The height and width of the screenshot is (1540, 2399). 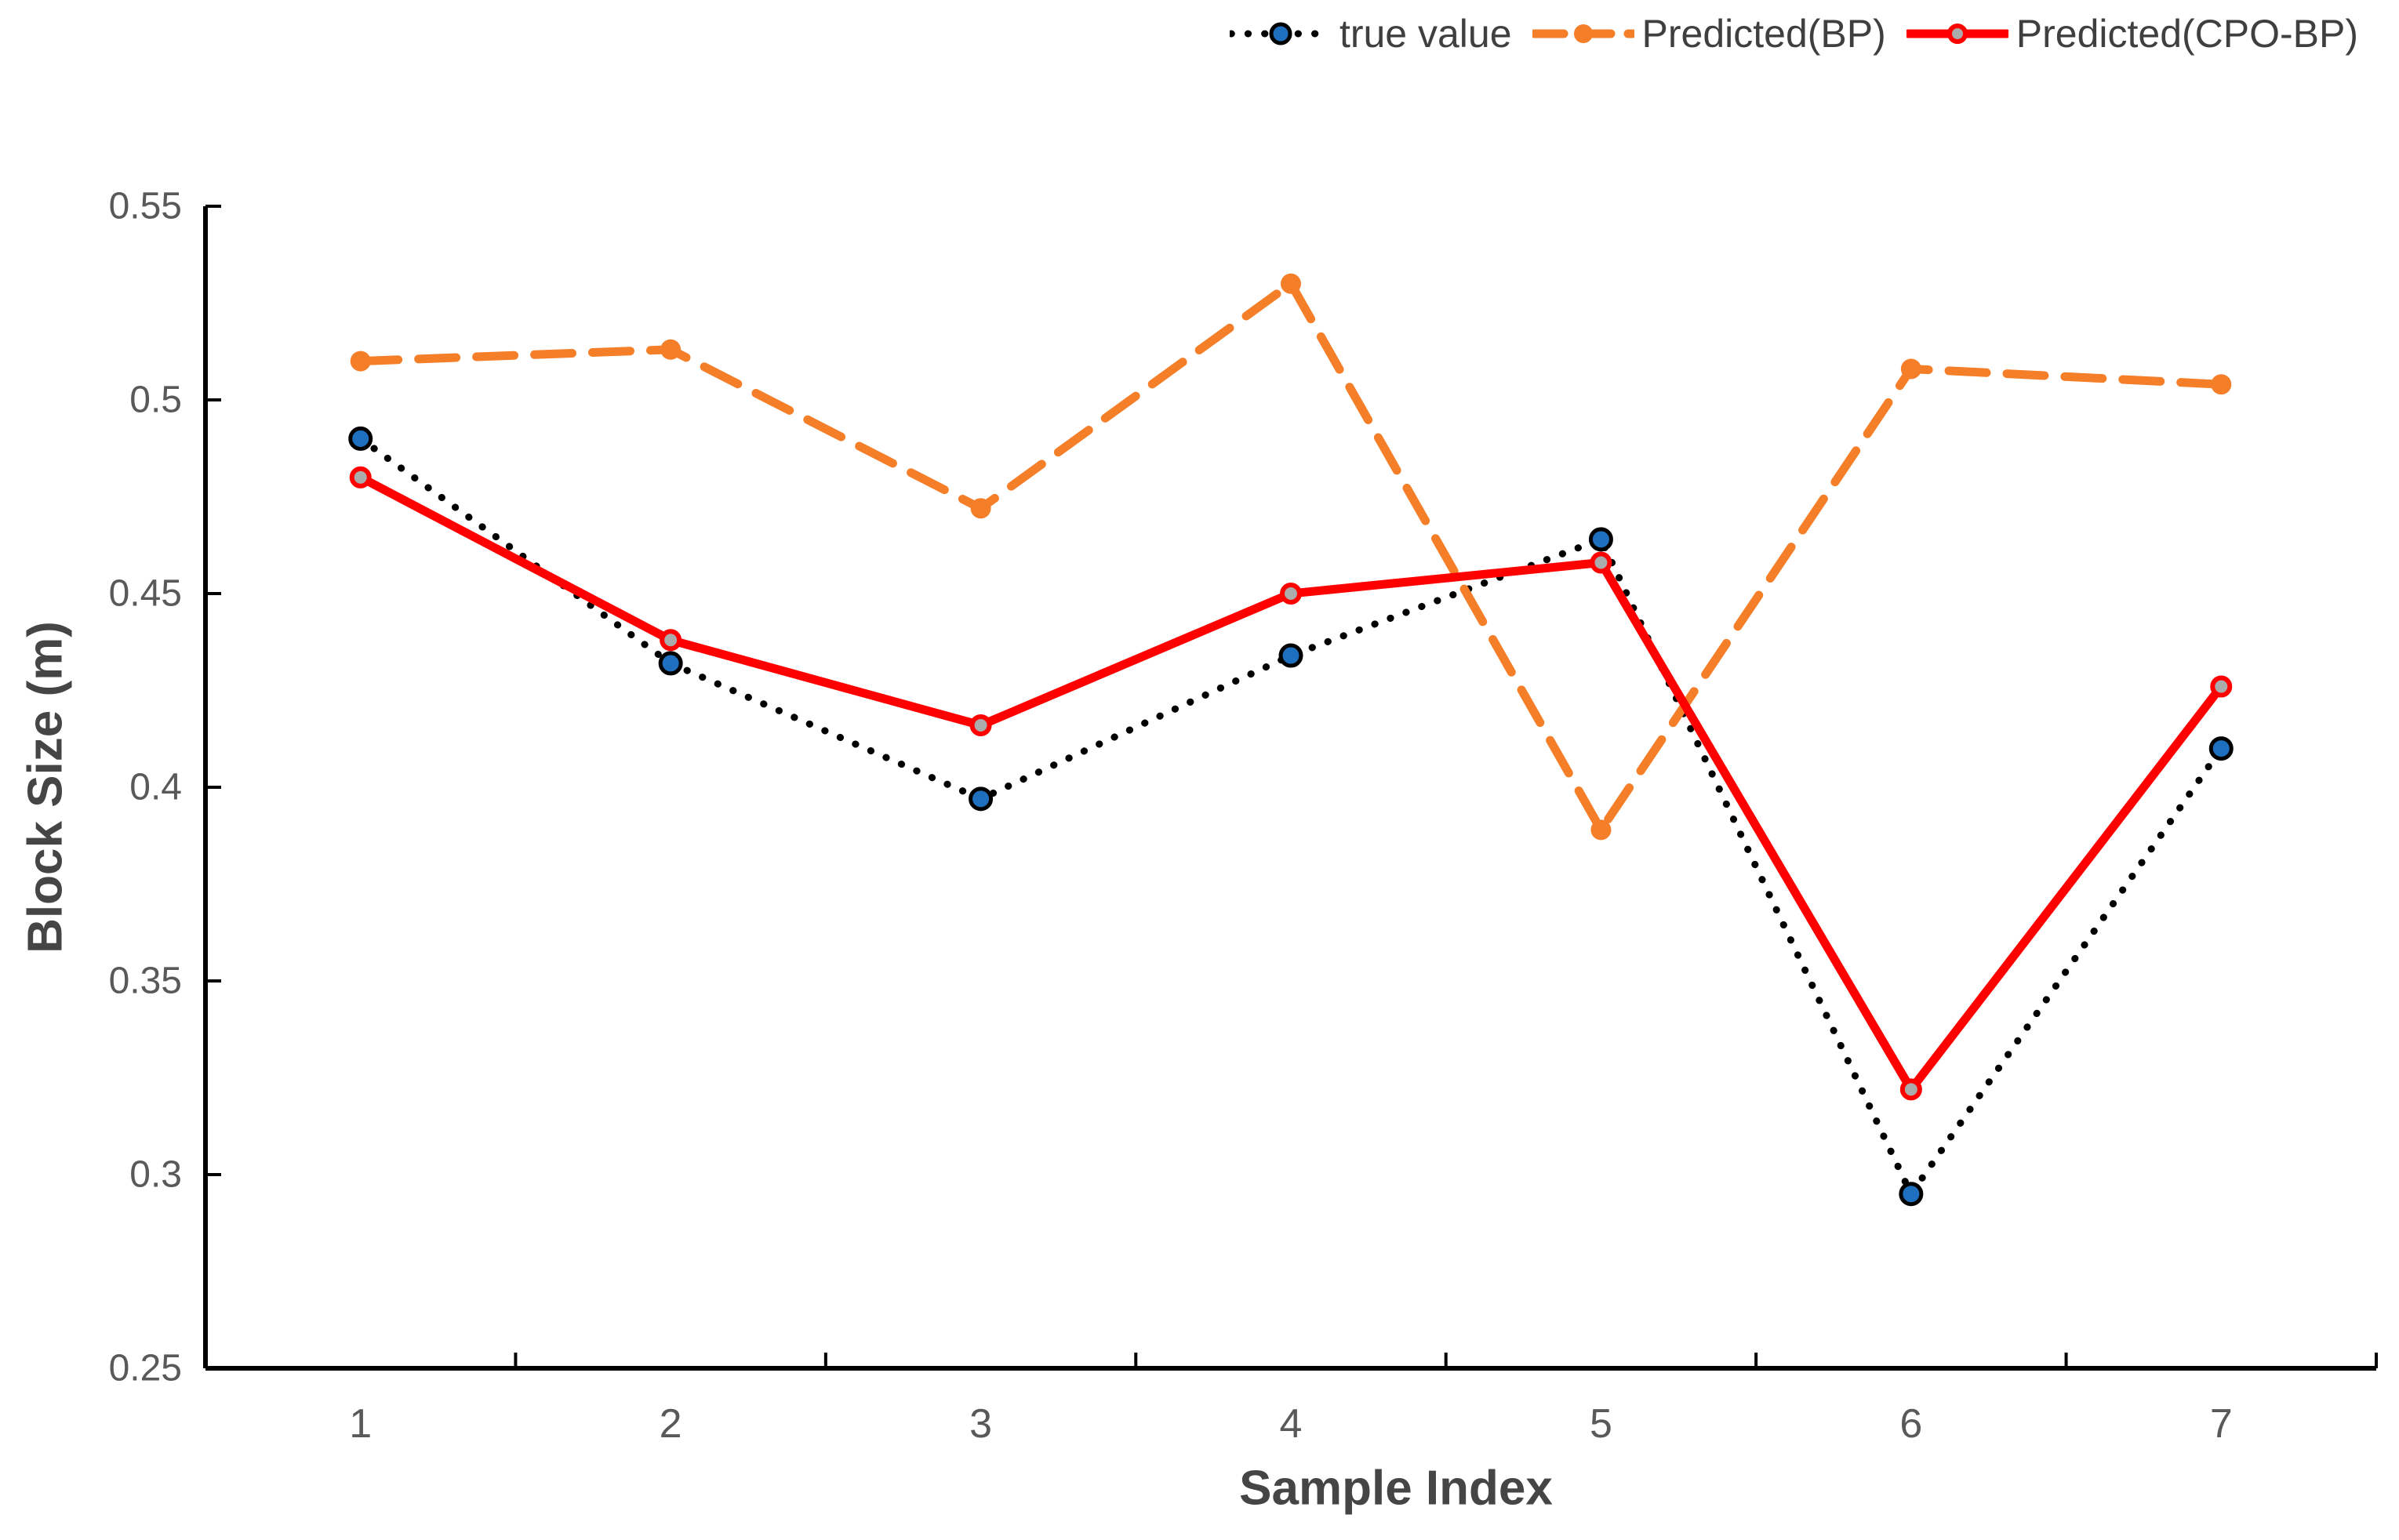 I want to click on legend-solid-line-icon, so click(x=1957, y=34).